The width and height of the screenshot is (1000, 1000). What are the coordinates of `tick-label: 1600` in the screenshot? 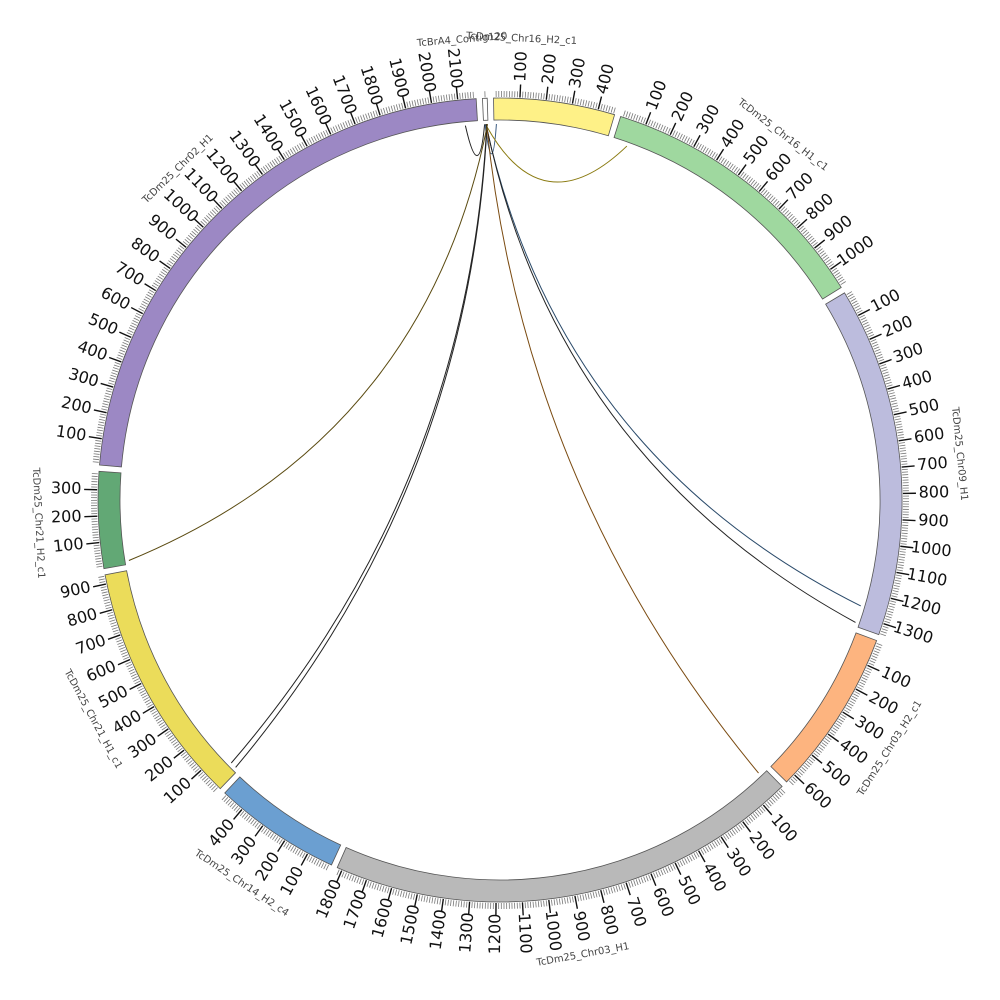 It's located at (382, 918).